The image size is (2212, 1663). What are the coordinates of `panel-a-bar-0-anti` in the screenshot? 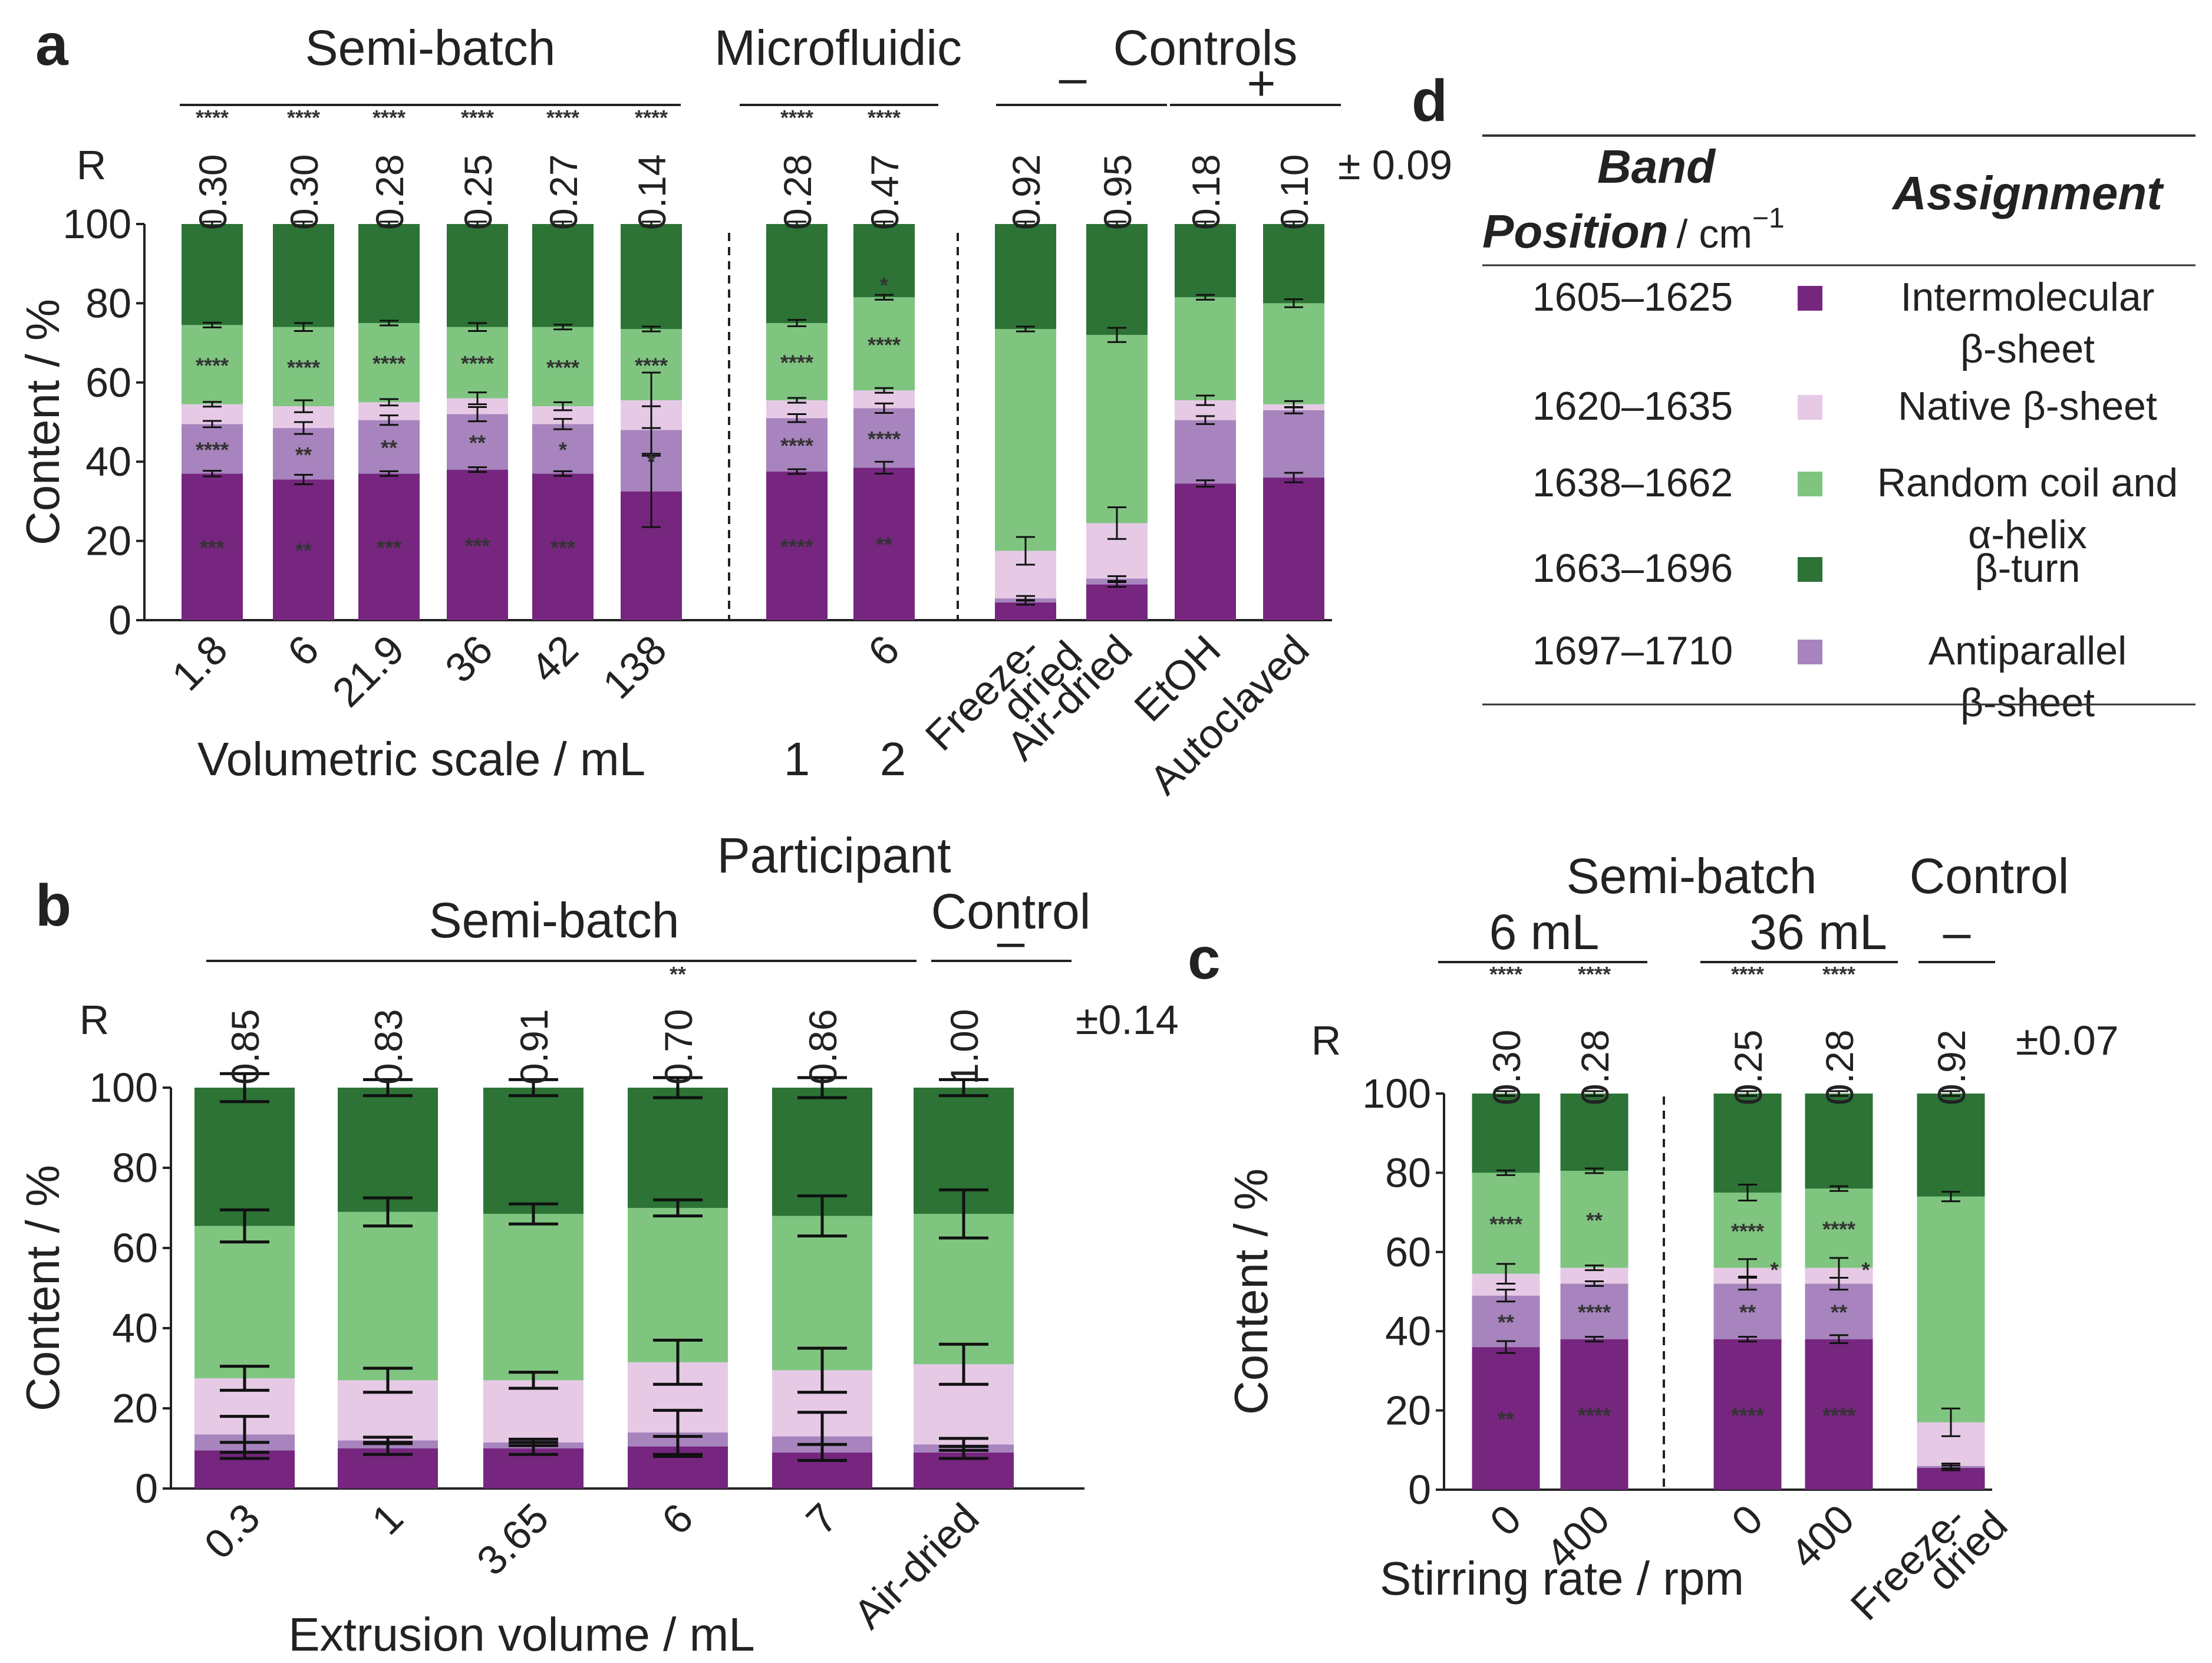 It's located at (212, 449).